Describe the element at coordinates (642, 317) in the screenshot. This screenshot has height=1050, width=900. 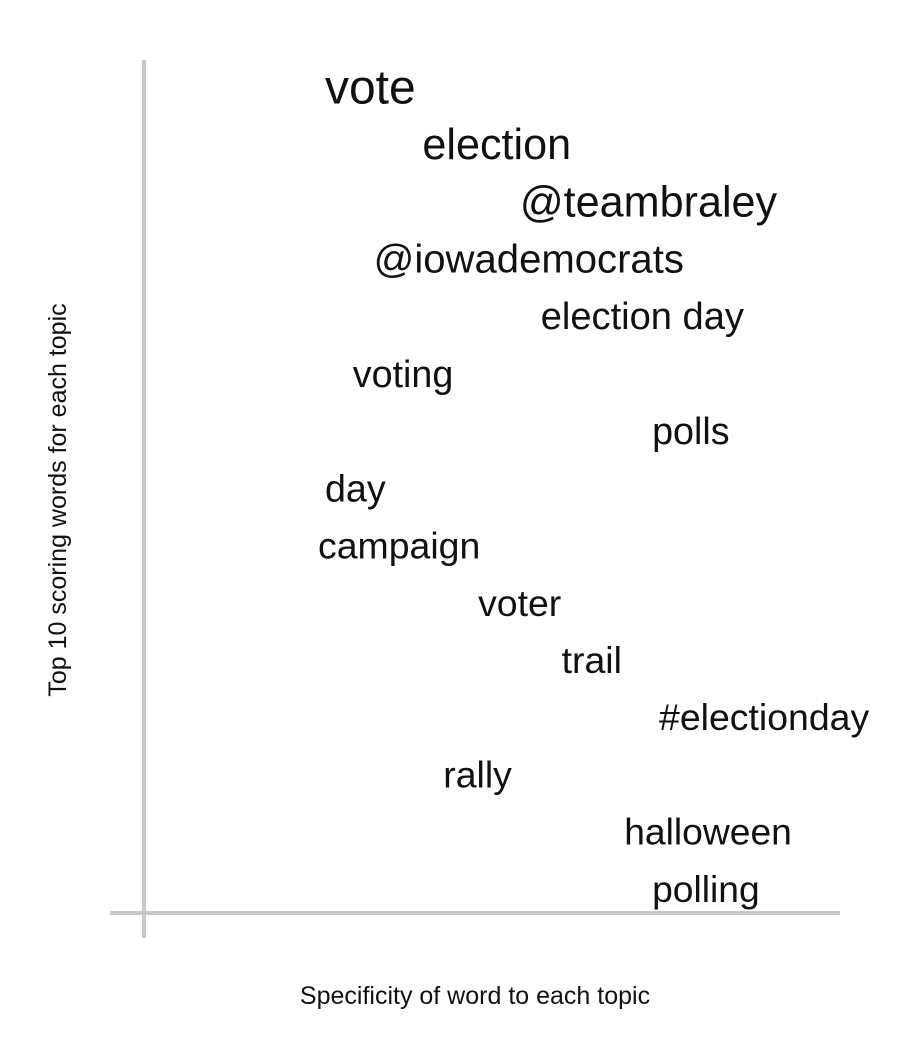
I see `word-label: election day` at that location.